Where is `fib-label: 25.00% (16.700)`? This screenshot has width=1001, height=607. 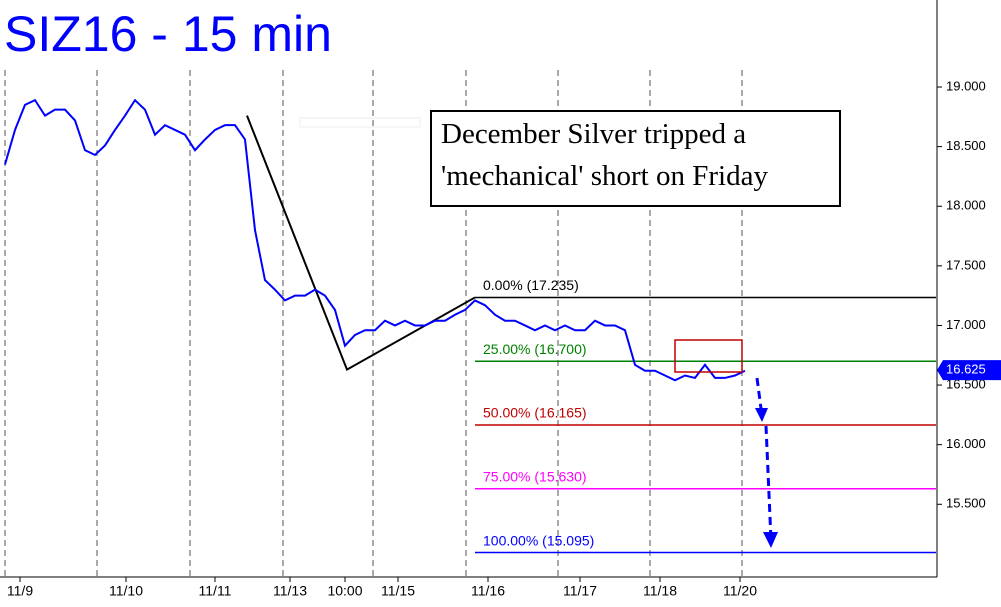
fib-label: 25.00% (16.700) is located at coordinates (535, 349).